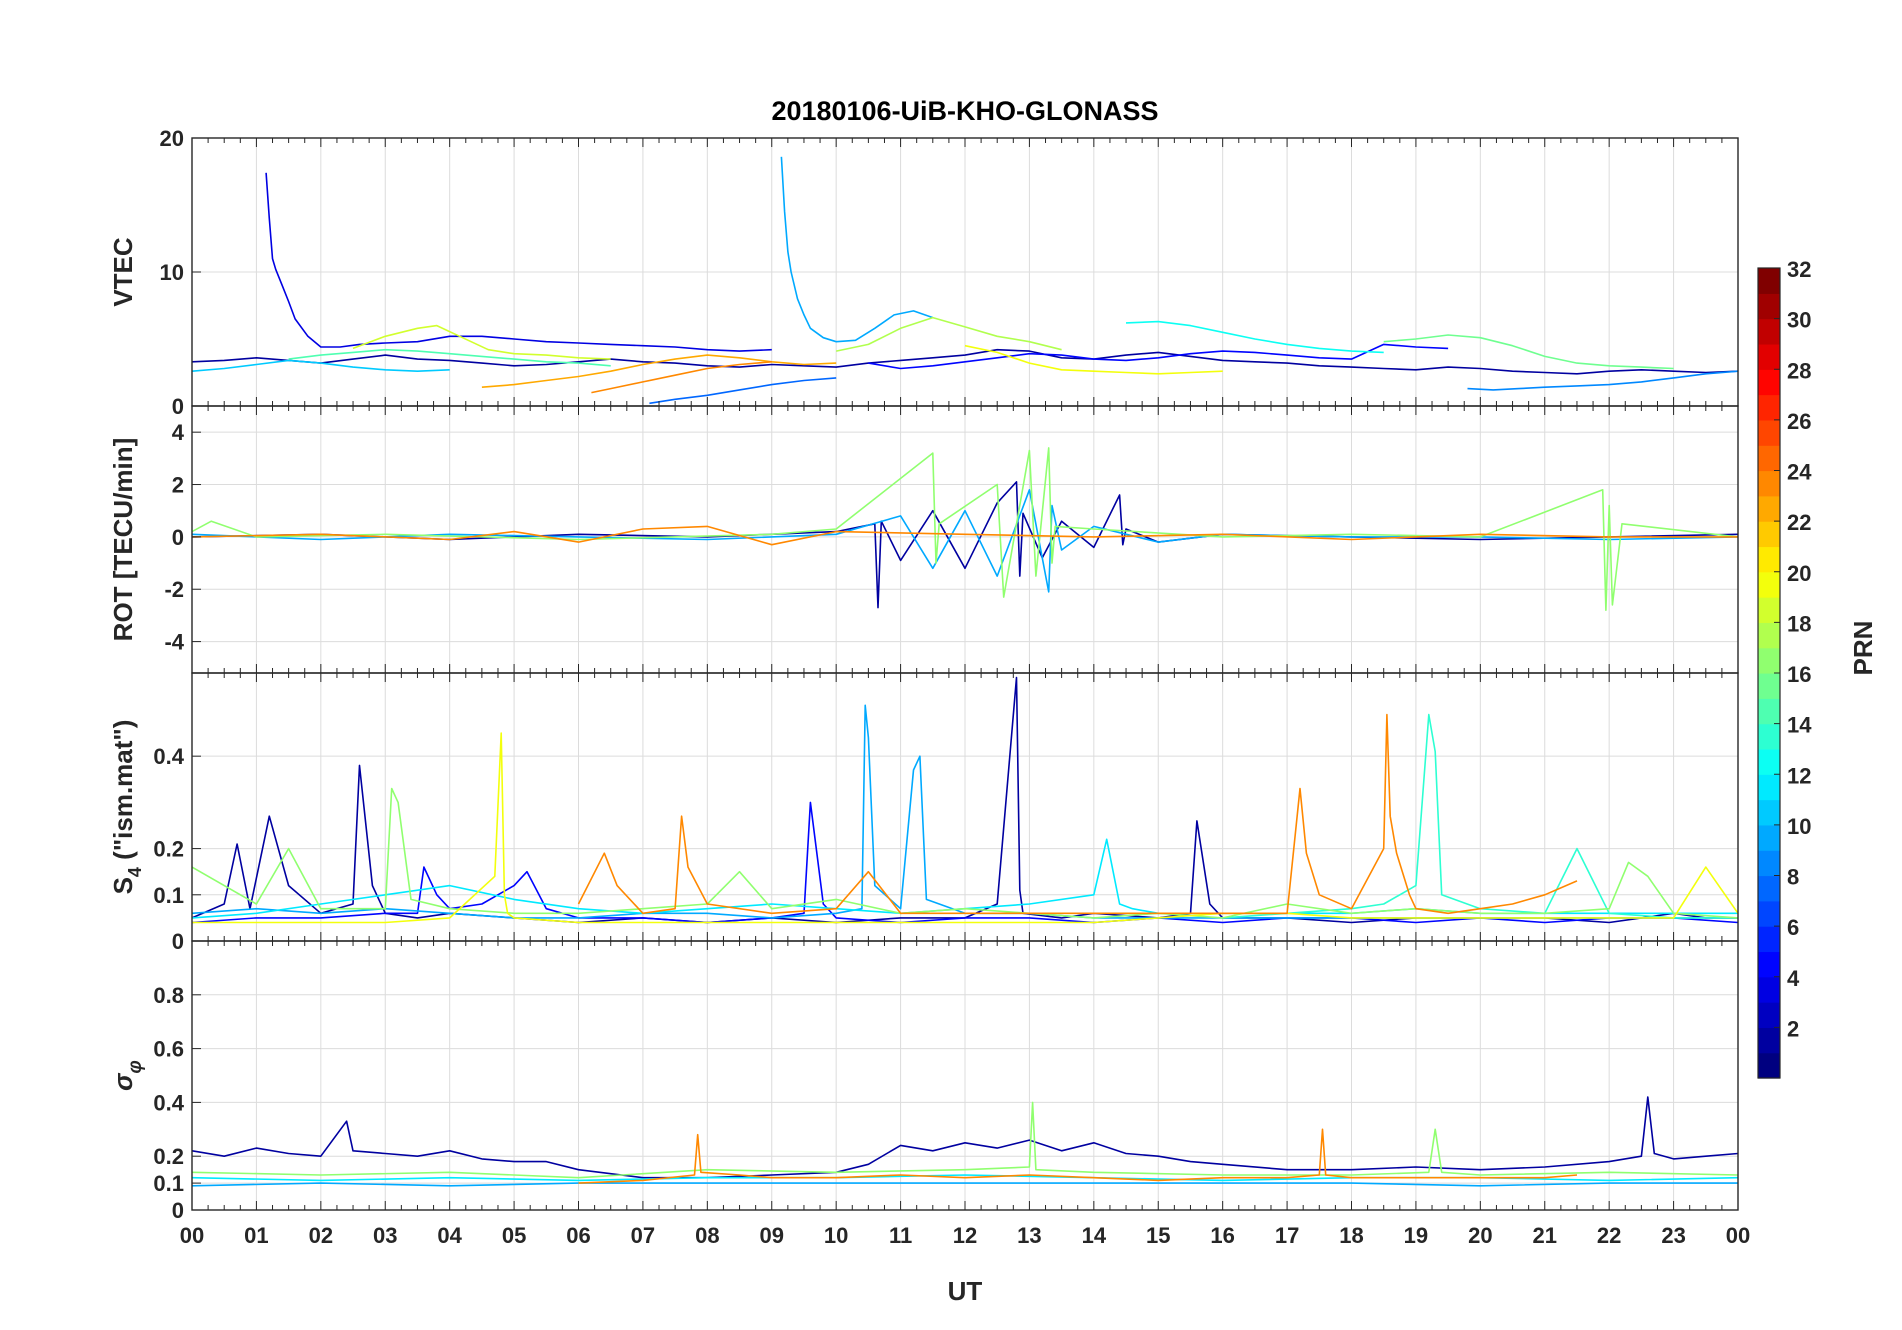 The image size is (1902, 1330). What do you see at coordinates (836, 1235) in the screenshot?
I see `x-tick-label: 10` at bounding box center [836, 1235].